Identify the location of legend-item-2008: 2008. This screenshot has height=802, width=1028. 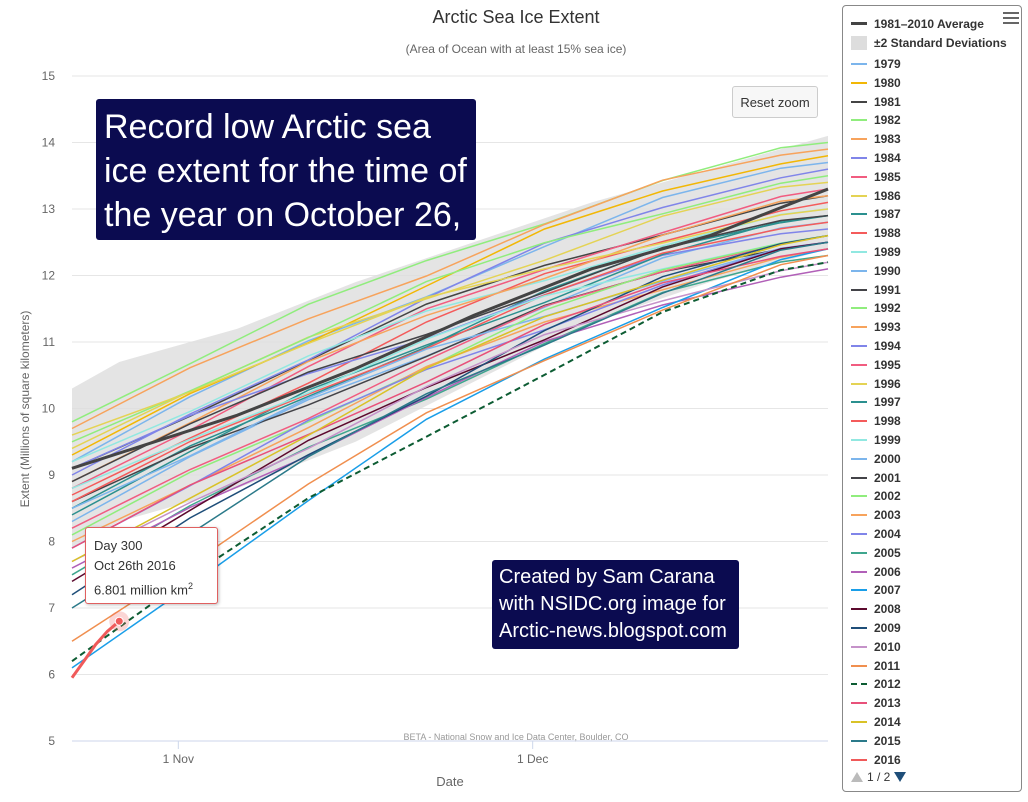
(876, 609).